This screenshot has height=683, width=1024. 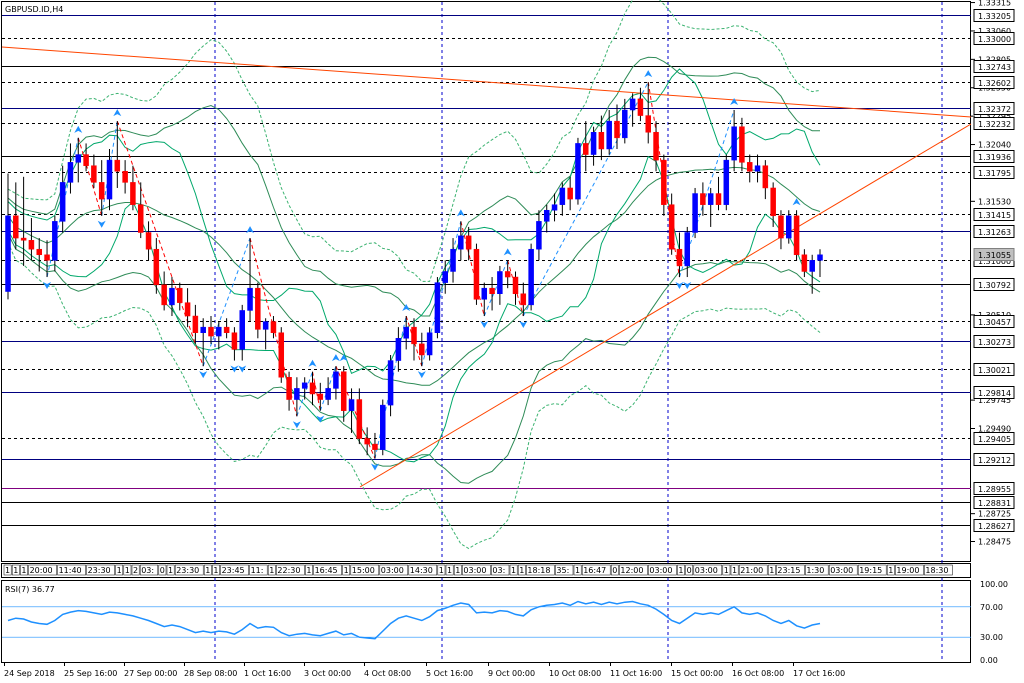 What do you see at coordinates (936, 570) in the screenshot?
I see `session-label-52: 18:30` at bounding box center [936, 570].